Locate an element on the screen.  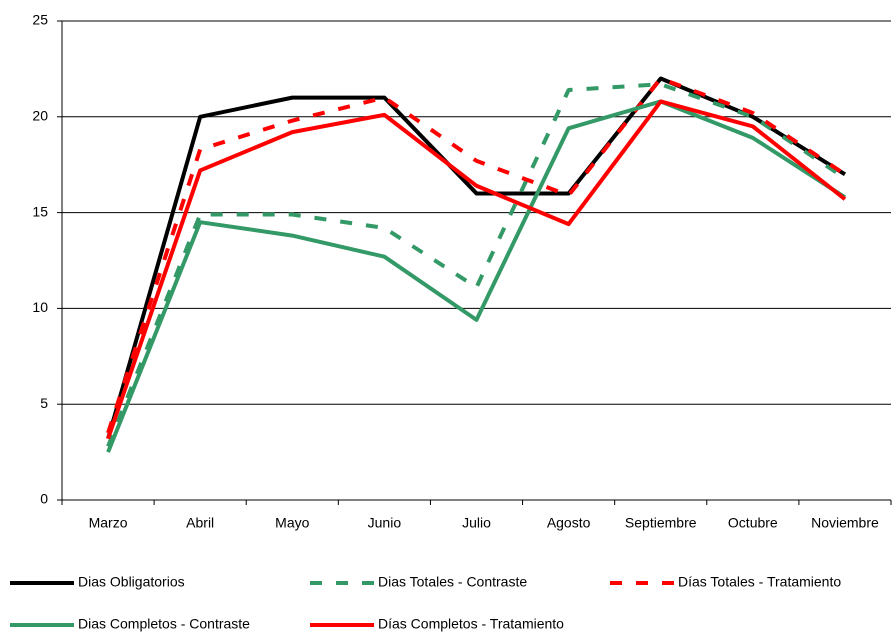
x-tick-label: Junio is located at coordinates (385, 523).